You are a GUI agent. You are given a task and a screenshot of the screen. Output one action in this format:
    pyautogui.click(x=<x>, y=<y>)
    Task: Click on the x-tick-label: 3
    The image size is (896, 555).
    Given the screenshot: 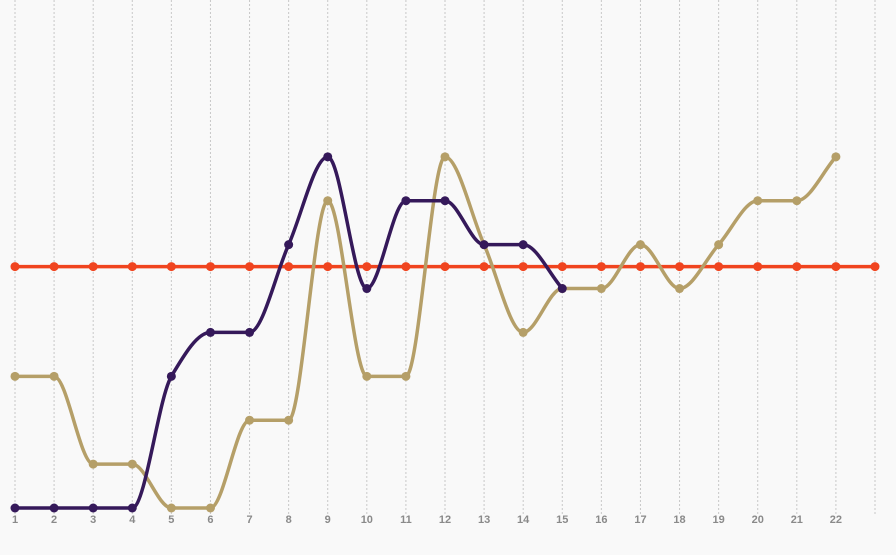 What is the action you would take?
    pyautogui.click(x=93, y=520)
    